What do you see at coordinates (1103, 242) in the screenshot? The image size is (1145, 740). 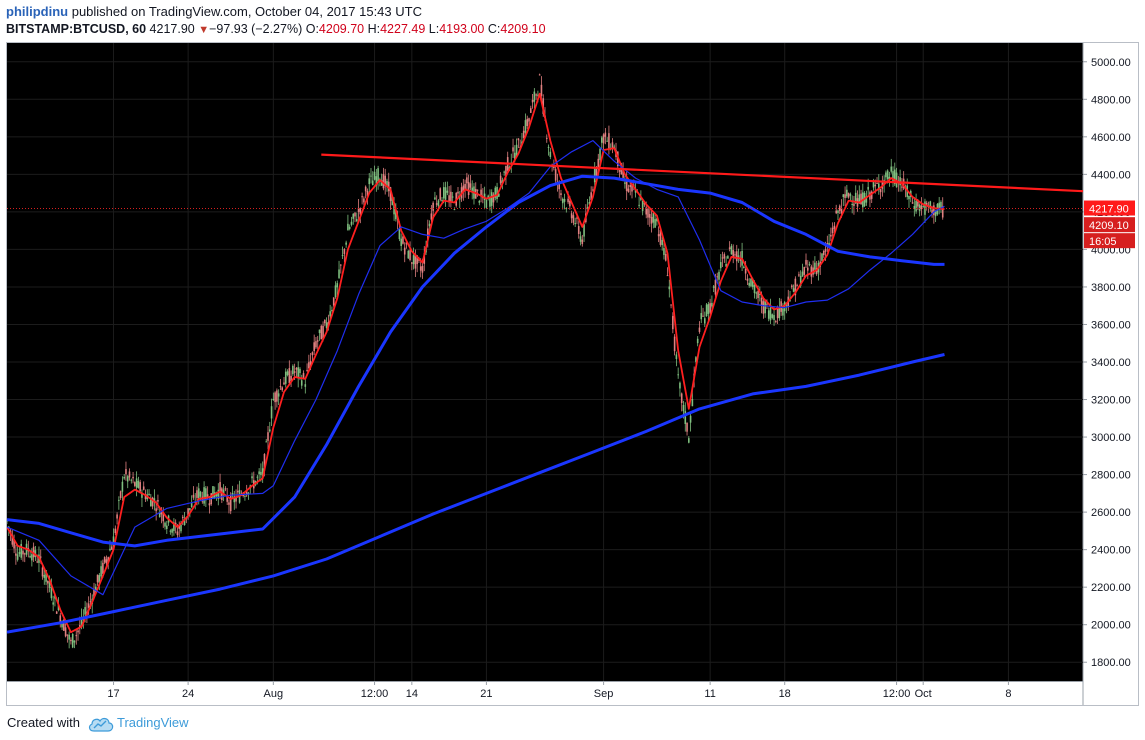 I see `countdown-tag: 16:05` at bounding box center [1103, 242].